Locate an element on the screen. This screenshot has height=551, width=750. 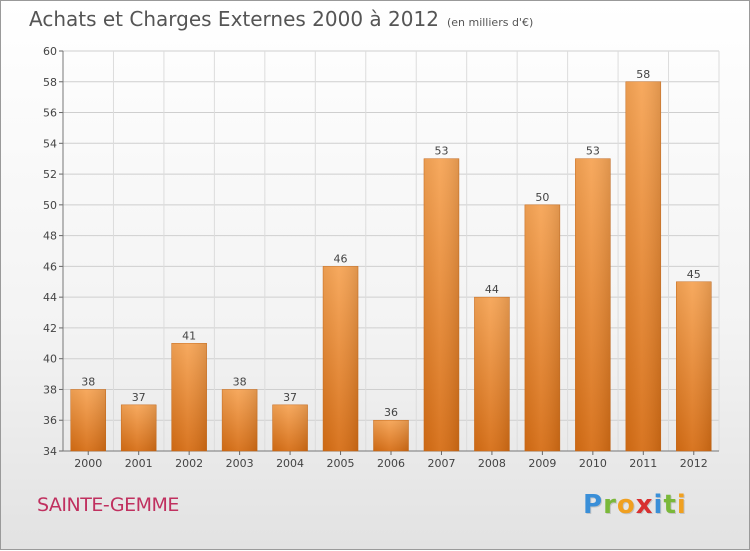
y-tick-label: 54 is located at coordinates (50, 143).